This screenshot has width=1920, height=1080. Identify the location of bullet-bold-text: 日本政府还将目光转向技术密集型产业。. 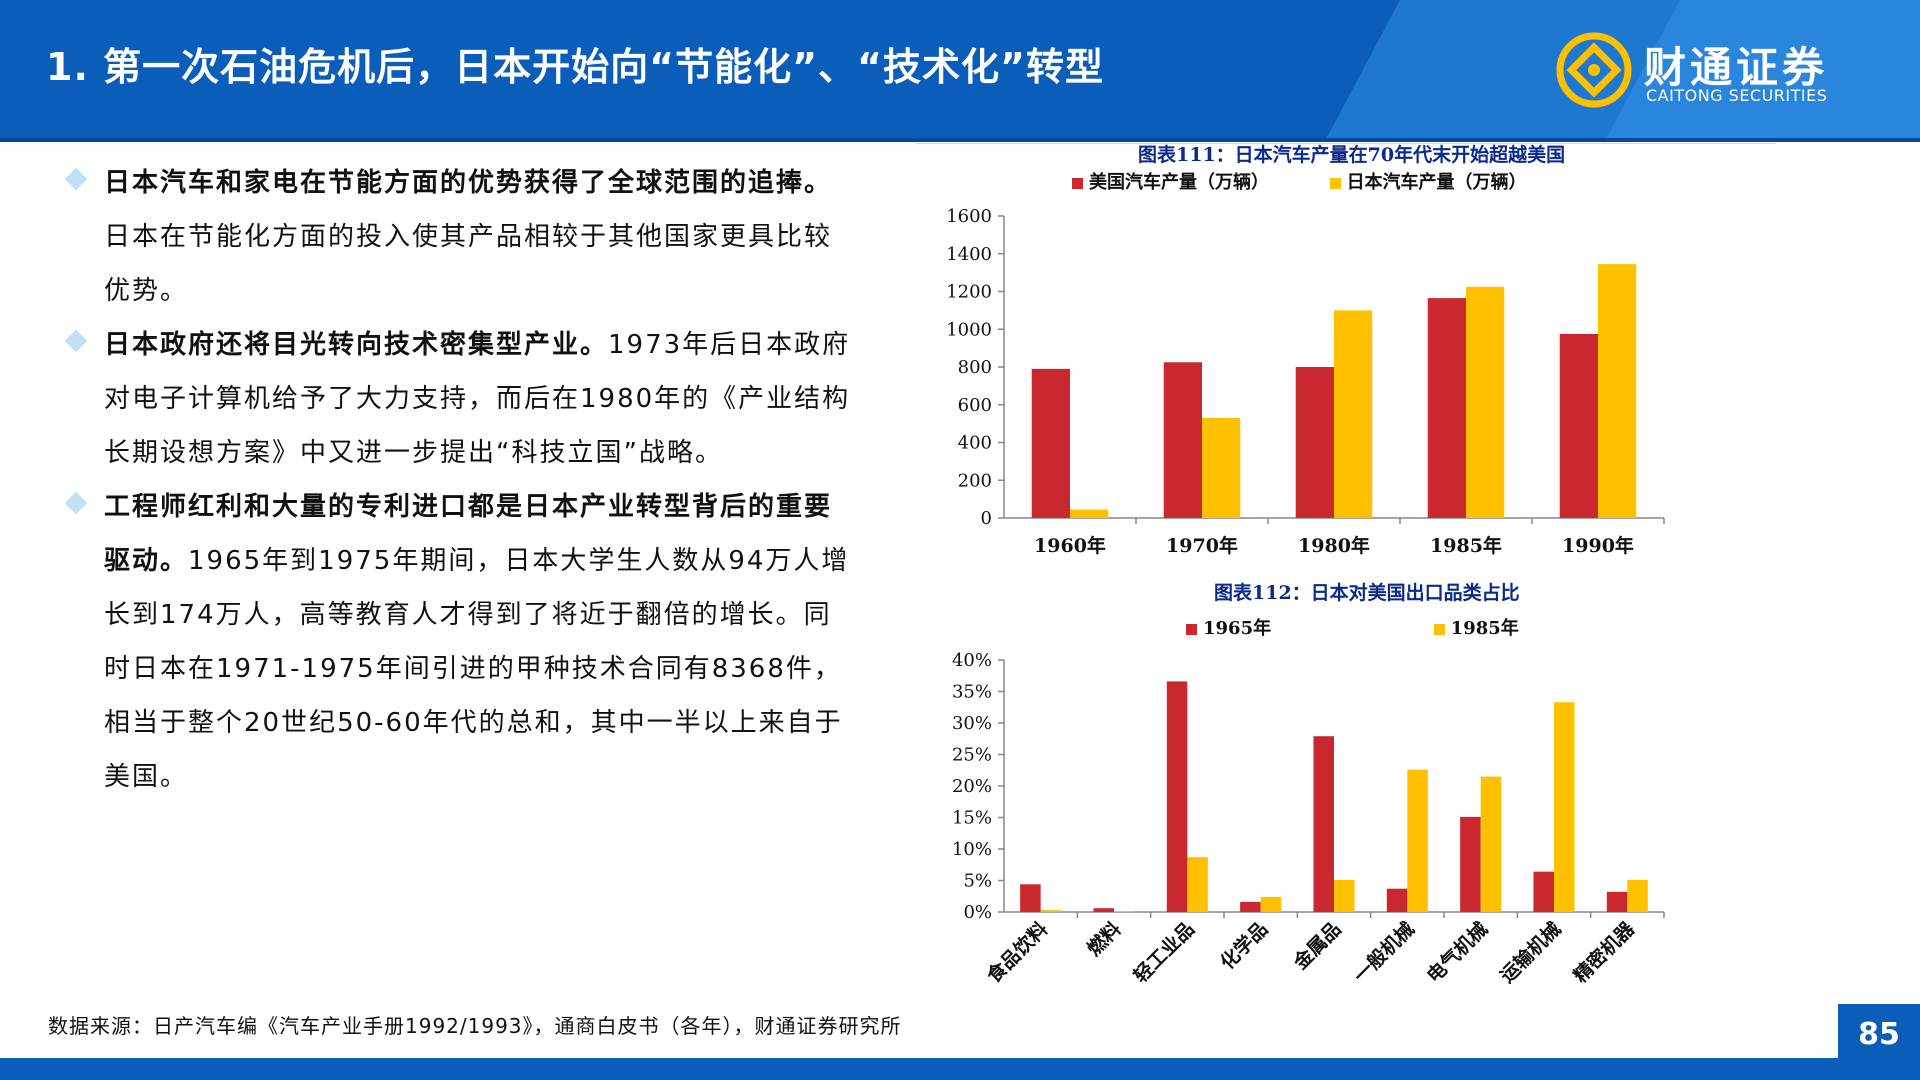
(356, 345).